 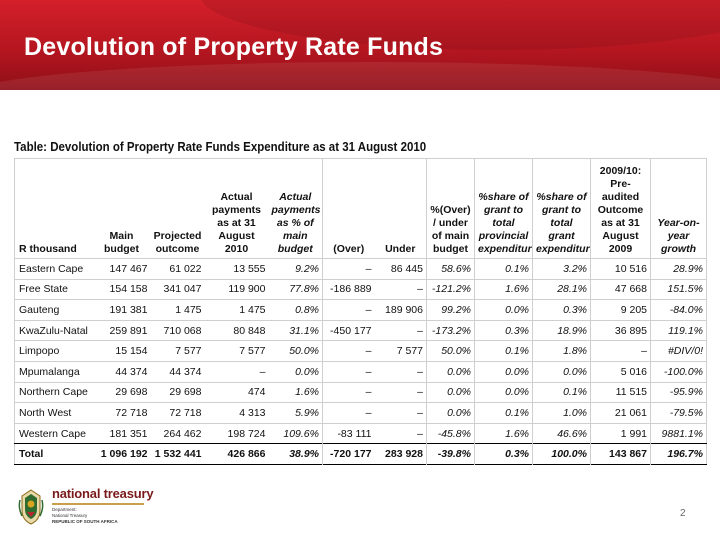 I want to click on table-cell: 196.7%, so click(x=678, y=454).